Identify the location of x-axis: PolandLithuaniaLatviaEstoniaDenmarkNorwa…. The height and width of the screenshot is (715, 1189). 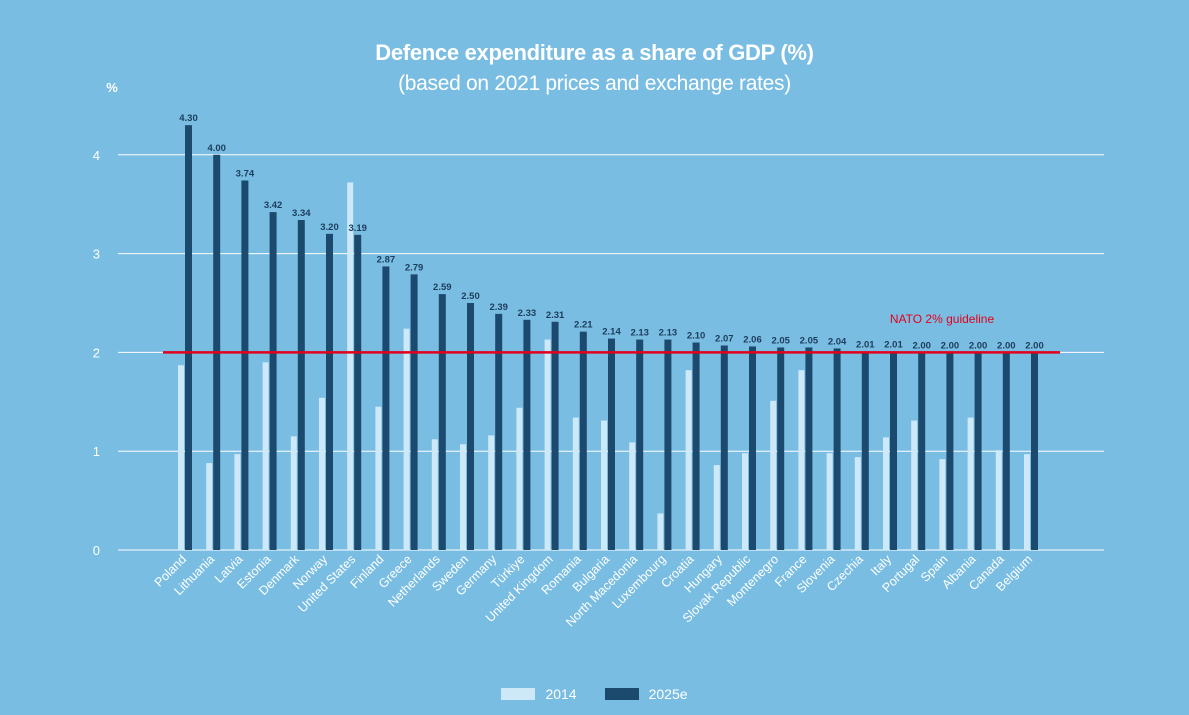
(593, 591).